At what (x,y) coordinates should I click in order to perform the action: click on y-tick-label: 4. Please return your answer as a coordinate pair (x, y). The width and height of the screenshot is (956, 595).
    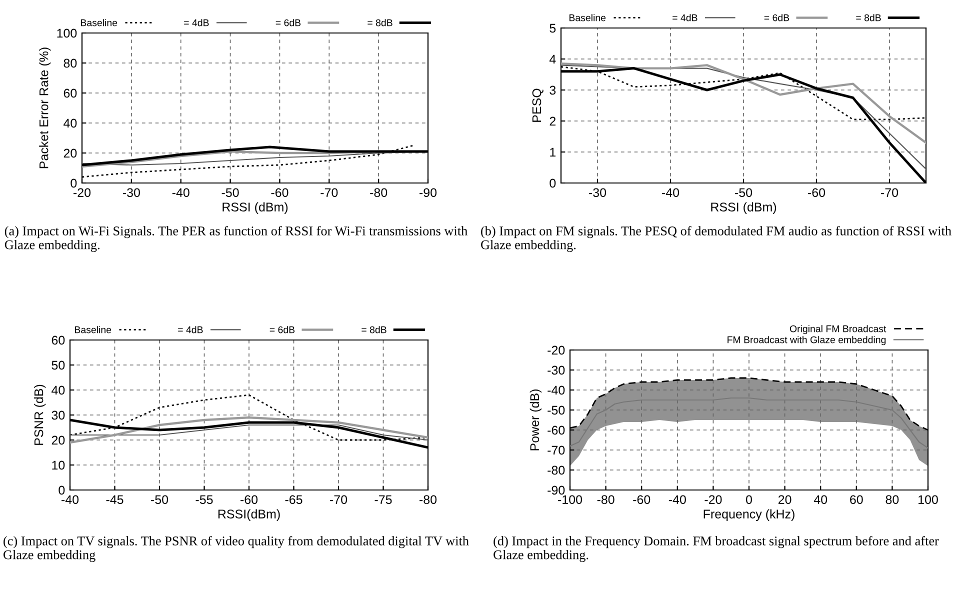
    Looking at the image, I should click on (552, 59).